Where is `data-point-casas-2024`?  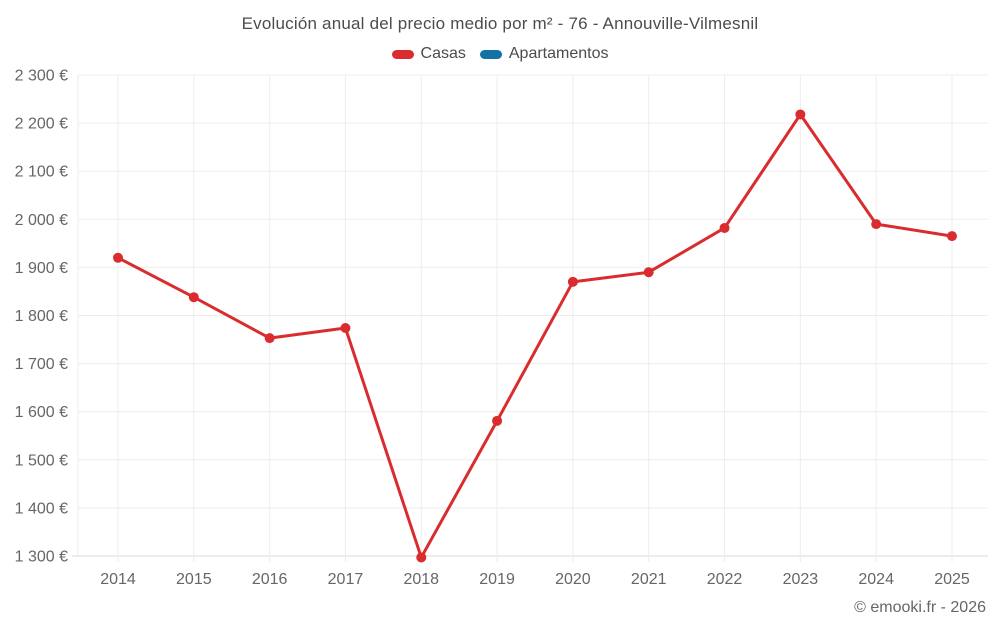 data-point-casas-2024 is located at coordinates (876, 224).